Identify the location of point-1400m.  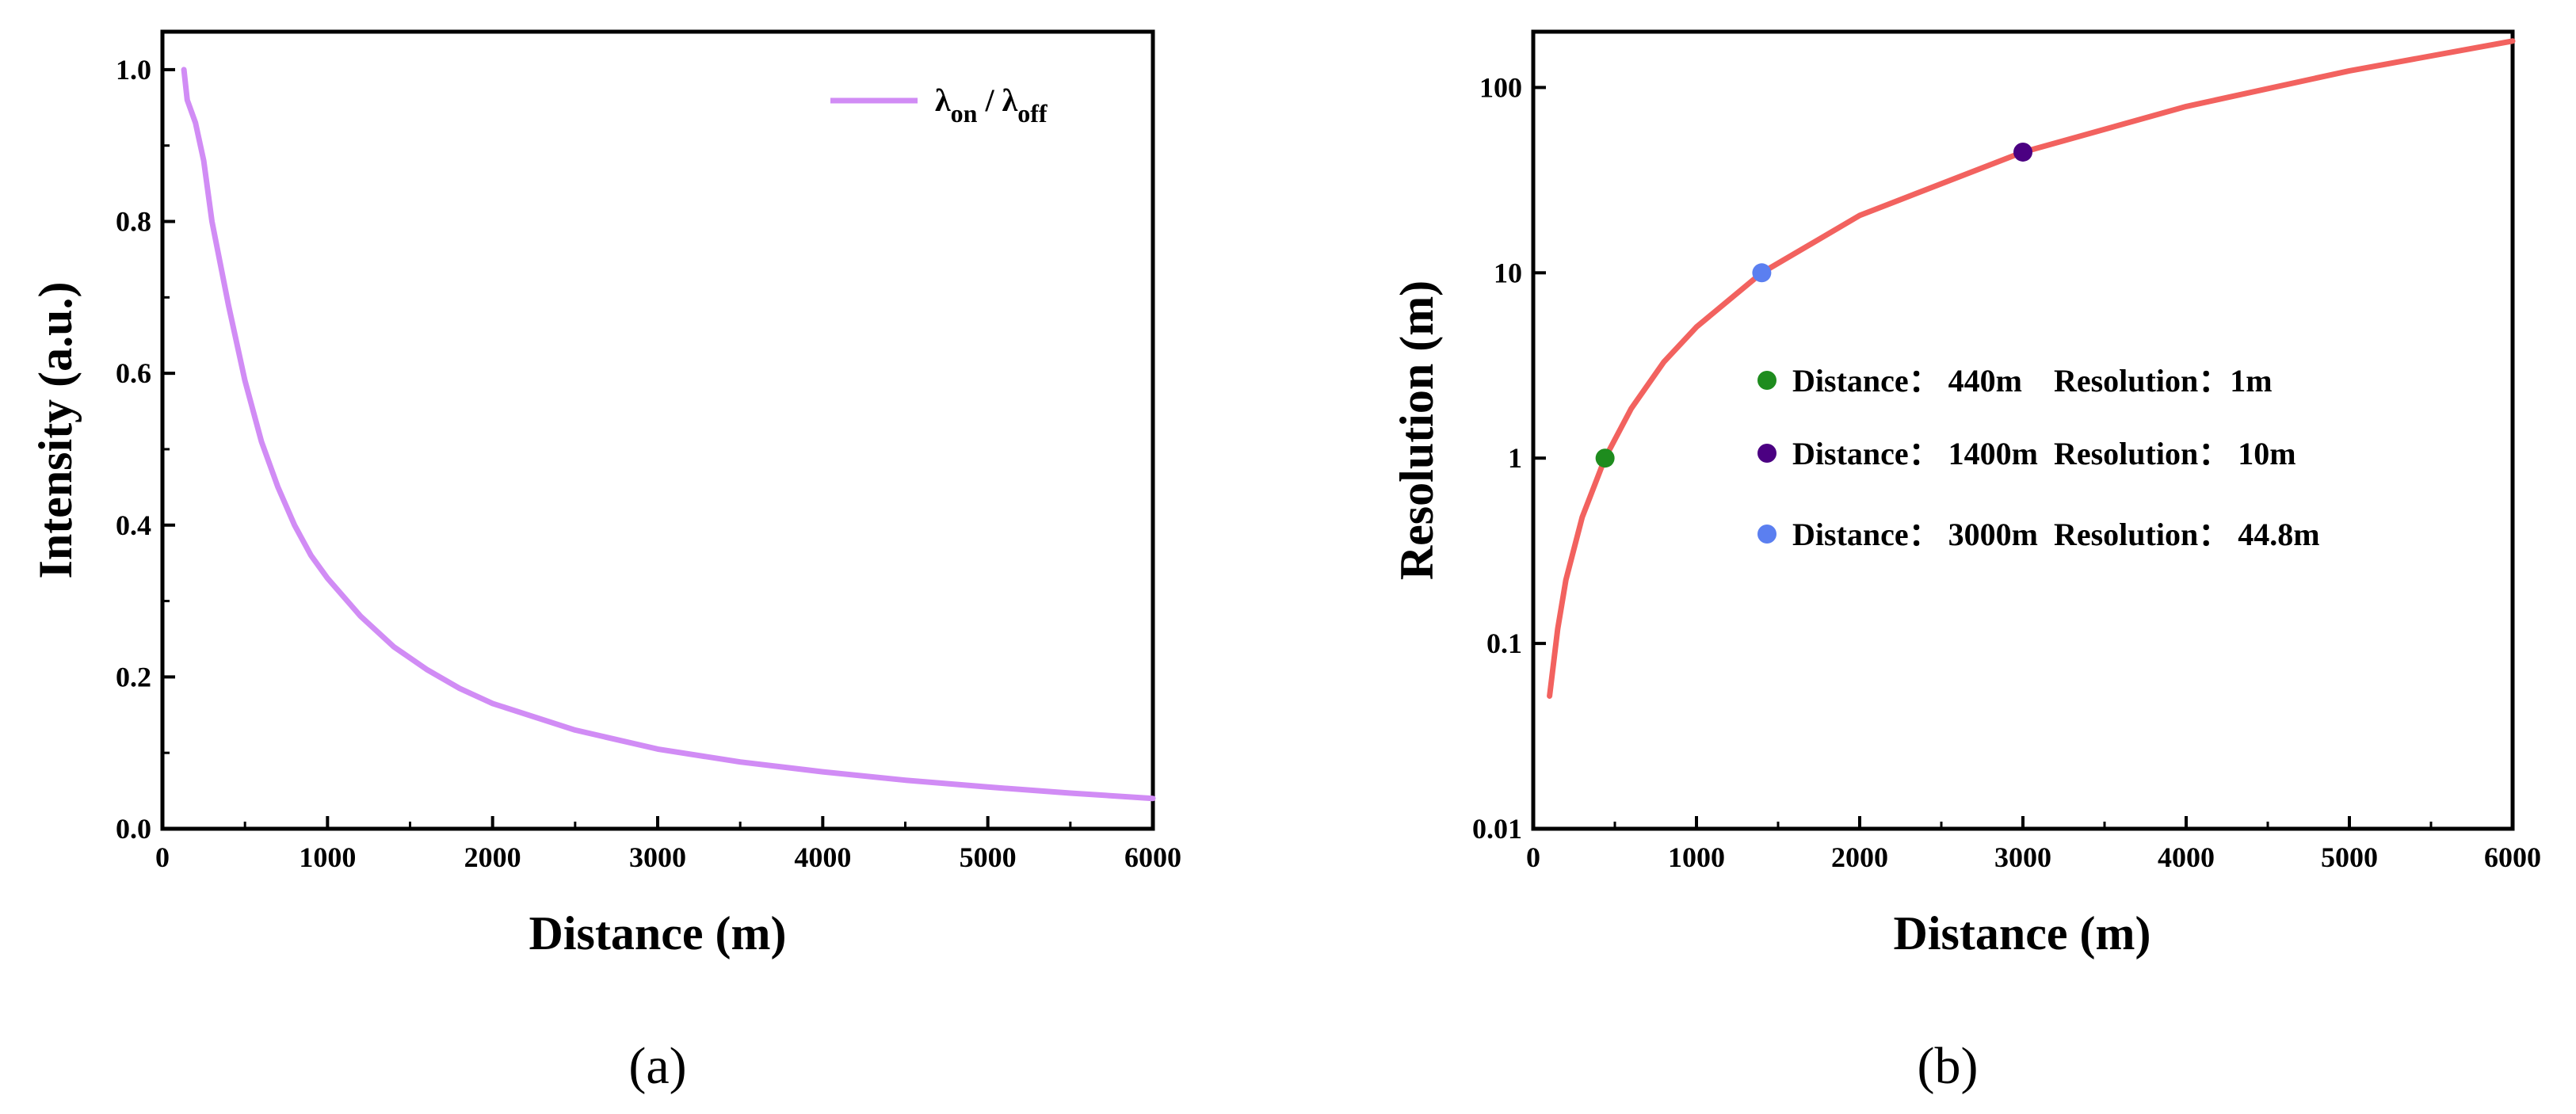
(1762, 273).